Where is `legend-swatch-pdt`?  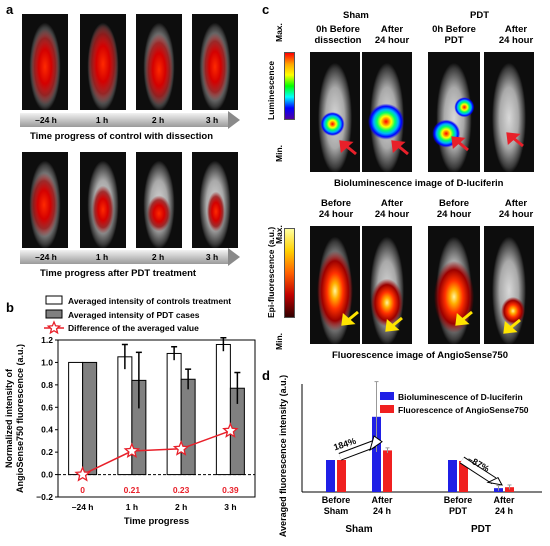 legend-swatch-pdt is located at coordinates (54, 314).